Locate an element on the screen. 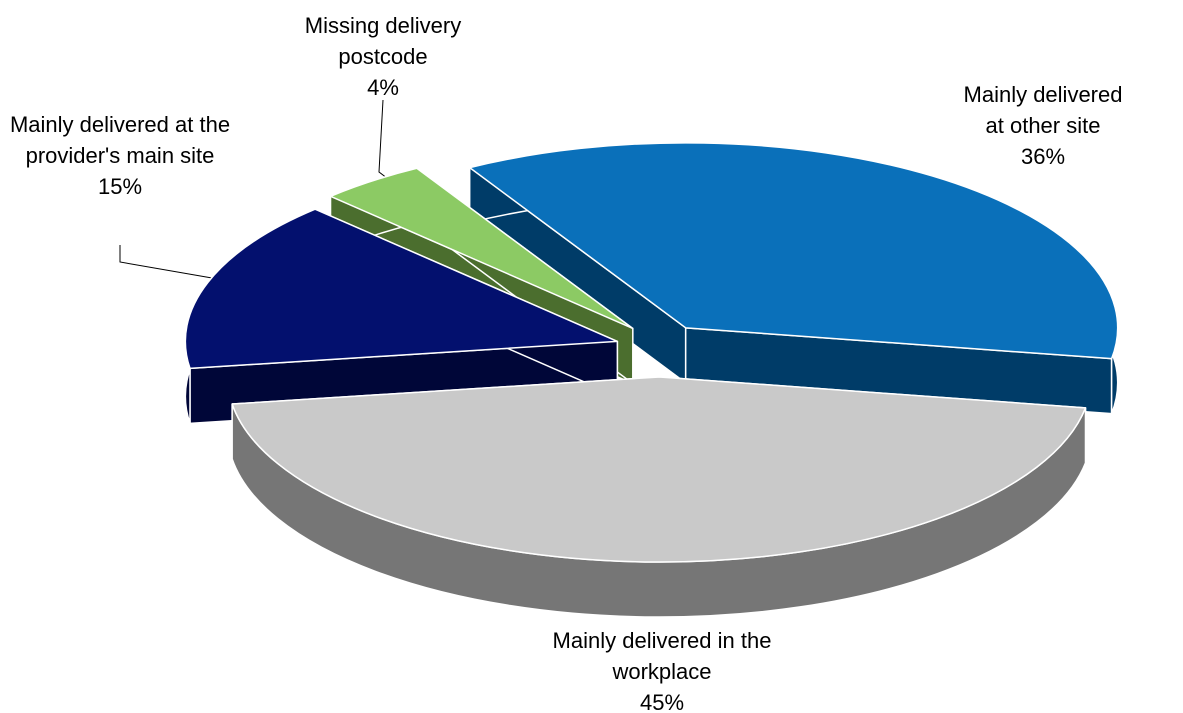  label-line: workplace is located at coordinates (661, 671).